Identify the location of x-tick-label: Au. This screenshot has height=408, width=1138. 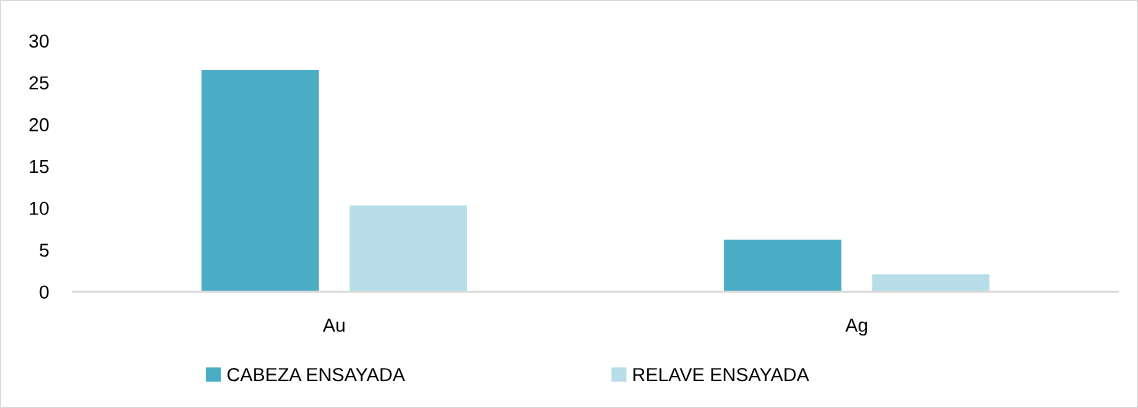
(333, 325).